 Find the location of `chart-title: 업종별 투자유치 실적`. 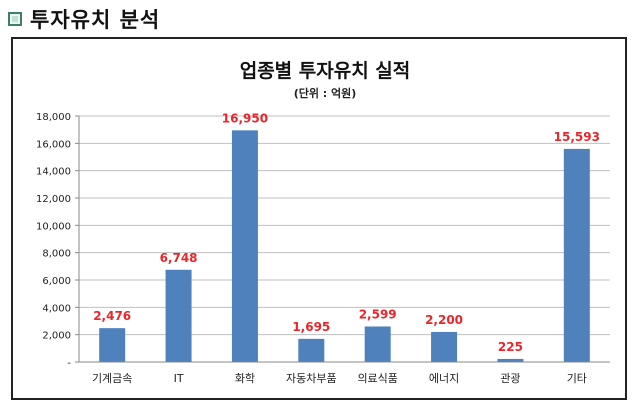

chart-title: 업종별 투자유치 실적 is located at coordinates (325, 71).